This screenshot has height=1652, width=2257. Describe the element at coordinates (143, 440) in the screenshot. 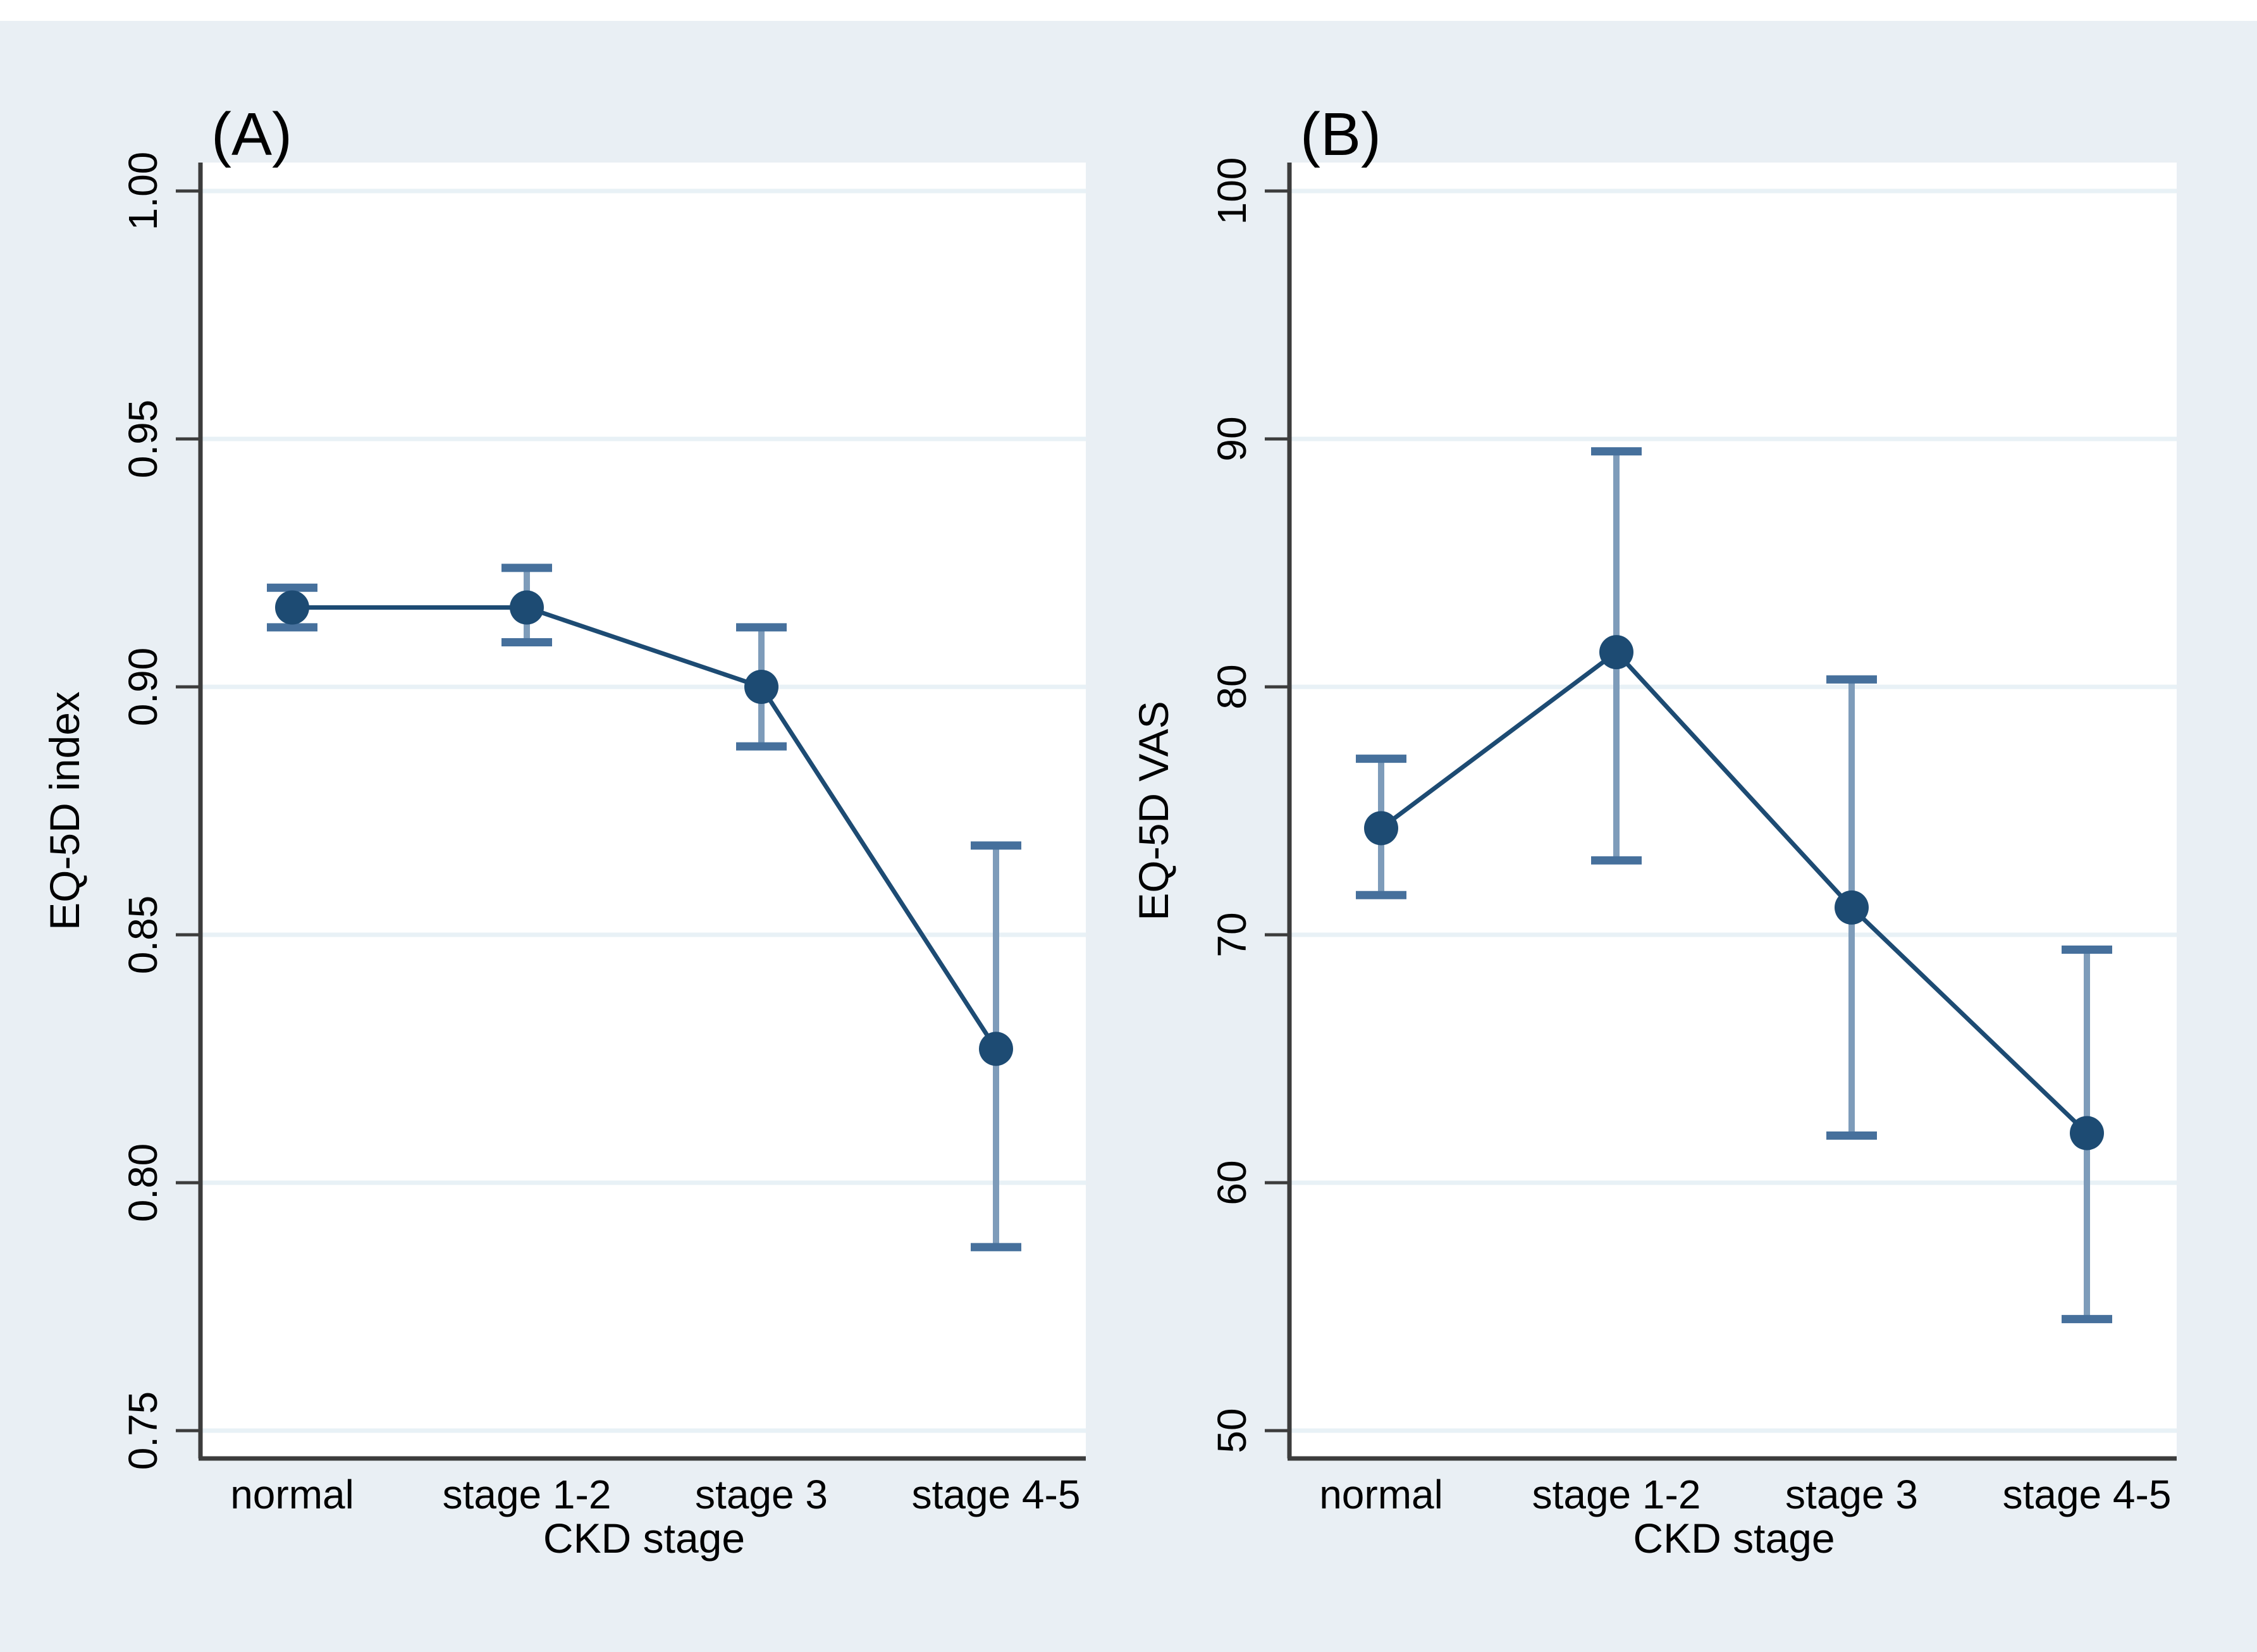

I see `y-tick-label: 0.95` at that location.